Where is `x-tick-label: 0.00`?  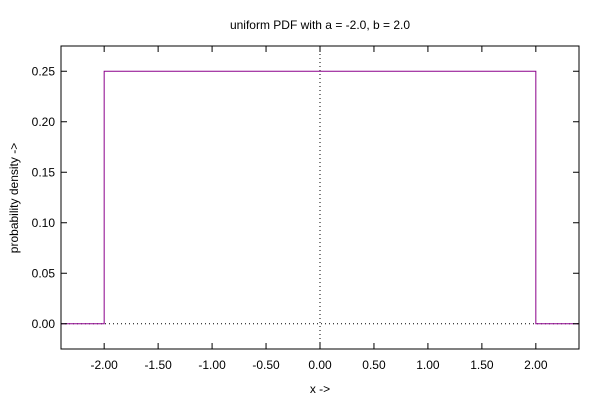
x-tick-label: 0.00 is located at coordinates (320, 365).